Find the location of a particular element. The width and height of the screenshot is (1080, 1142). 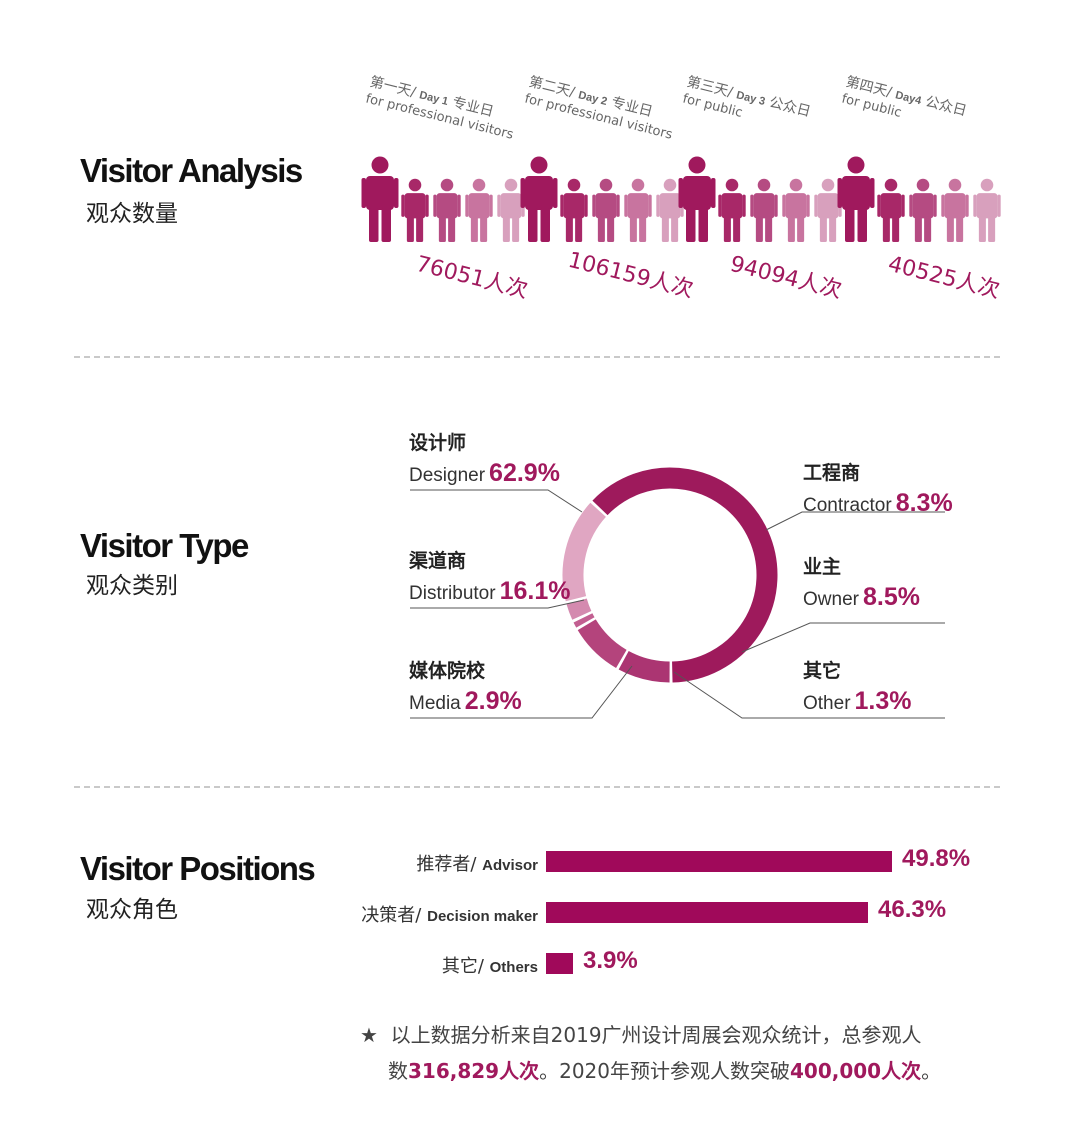

visitor-positions-title: Visitor Positions is located at coordinates (198, 868).